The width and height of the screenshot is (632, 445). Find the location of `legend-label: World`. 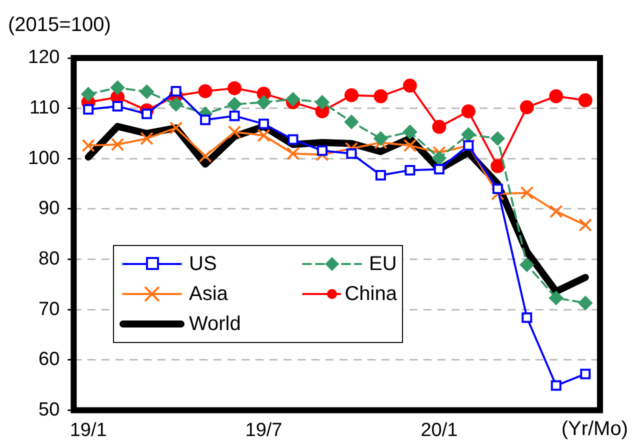

legend-label: World is located at coordinates (215, 324).